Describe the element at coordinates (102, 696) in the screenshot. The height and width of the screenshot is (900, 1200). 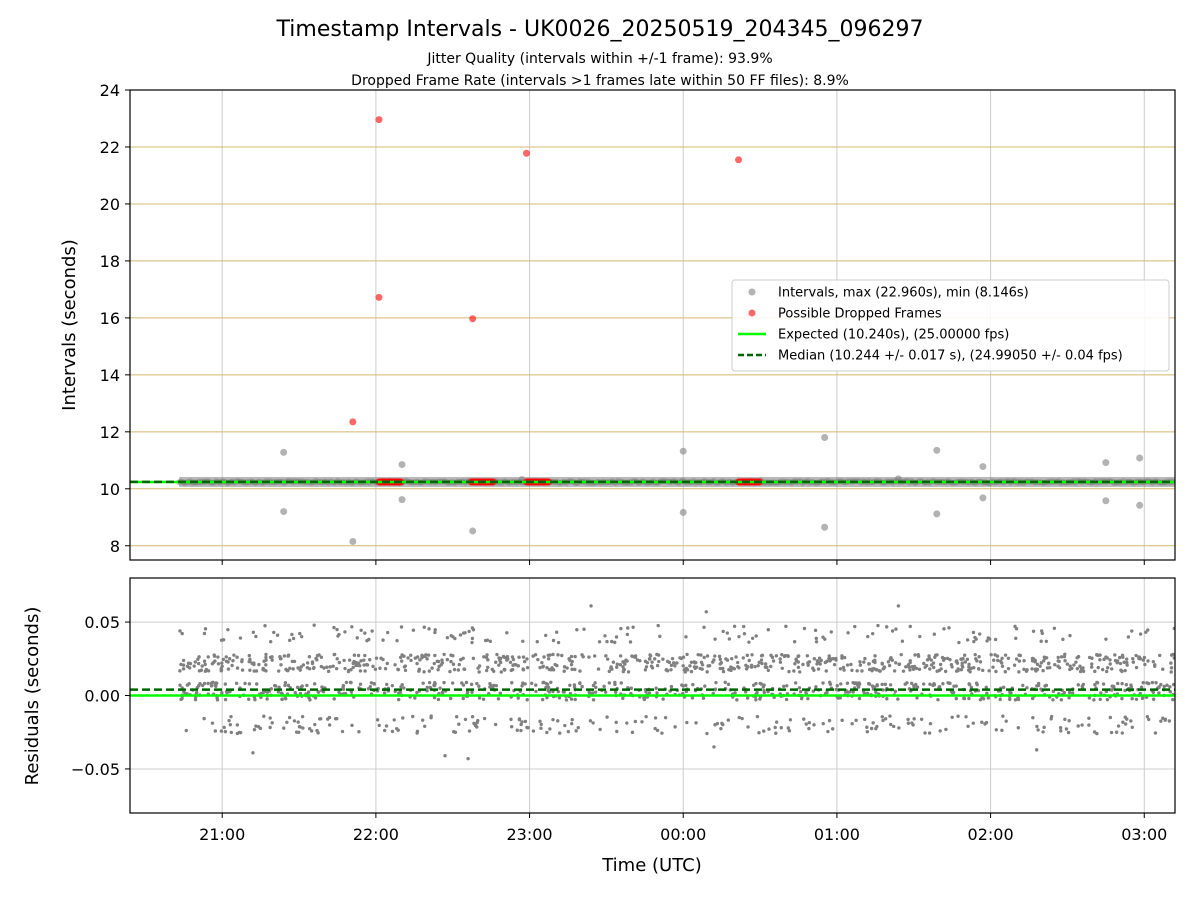
I see `bottom-y-tick-label: 0.00` at that location.